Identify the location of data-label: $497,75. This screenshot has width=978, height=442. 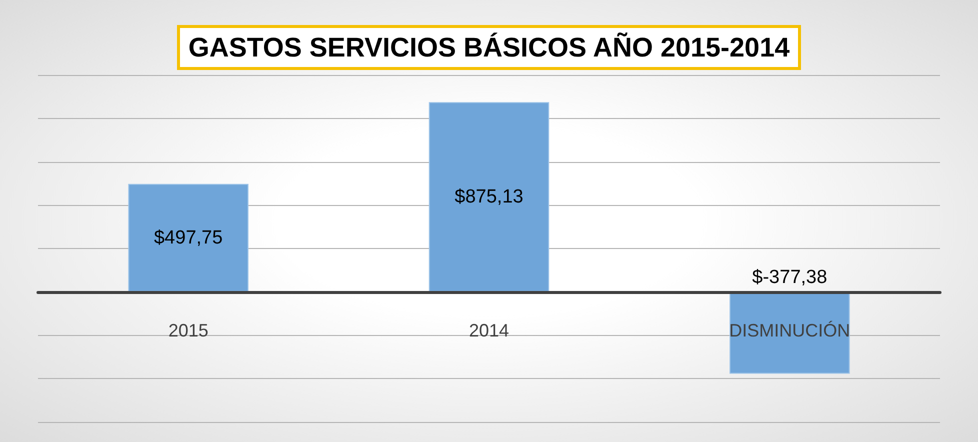
(188, 237).